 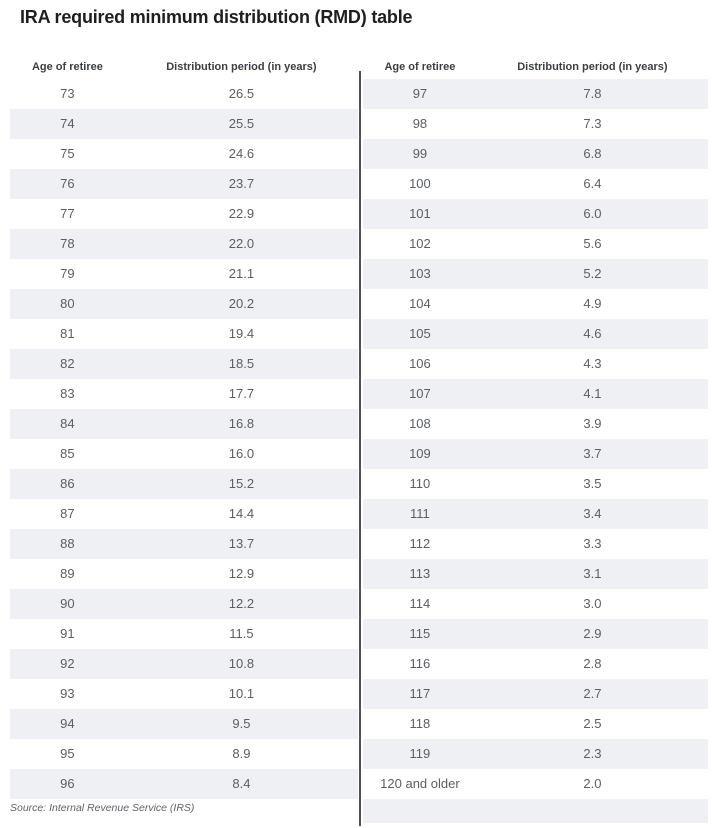 What do you see at coordinates (360, 448) in the screenshot?
I see `table-divider` at bounding box center [360, 448].